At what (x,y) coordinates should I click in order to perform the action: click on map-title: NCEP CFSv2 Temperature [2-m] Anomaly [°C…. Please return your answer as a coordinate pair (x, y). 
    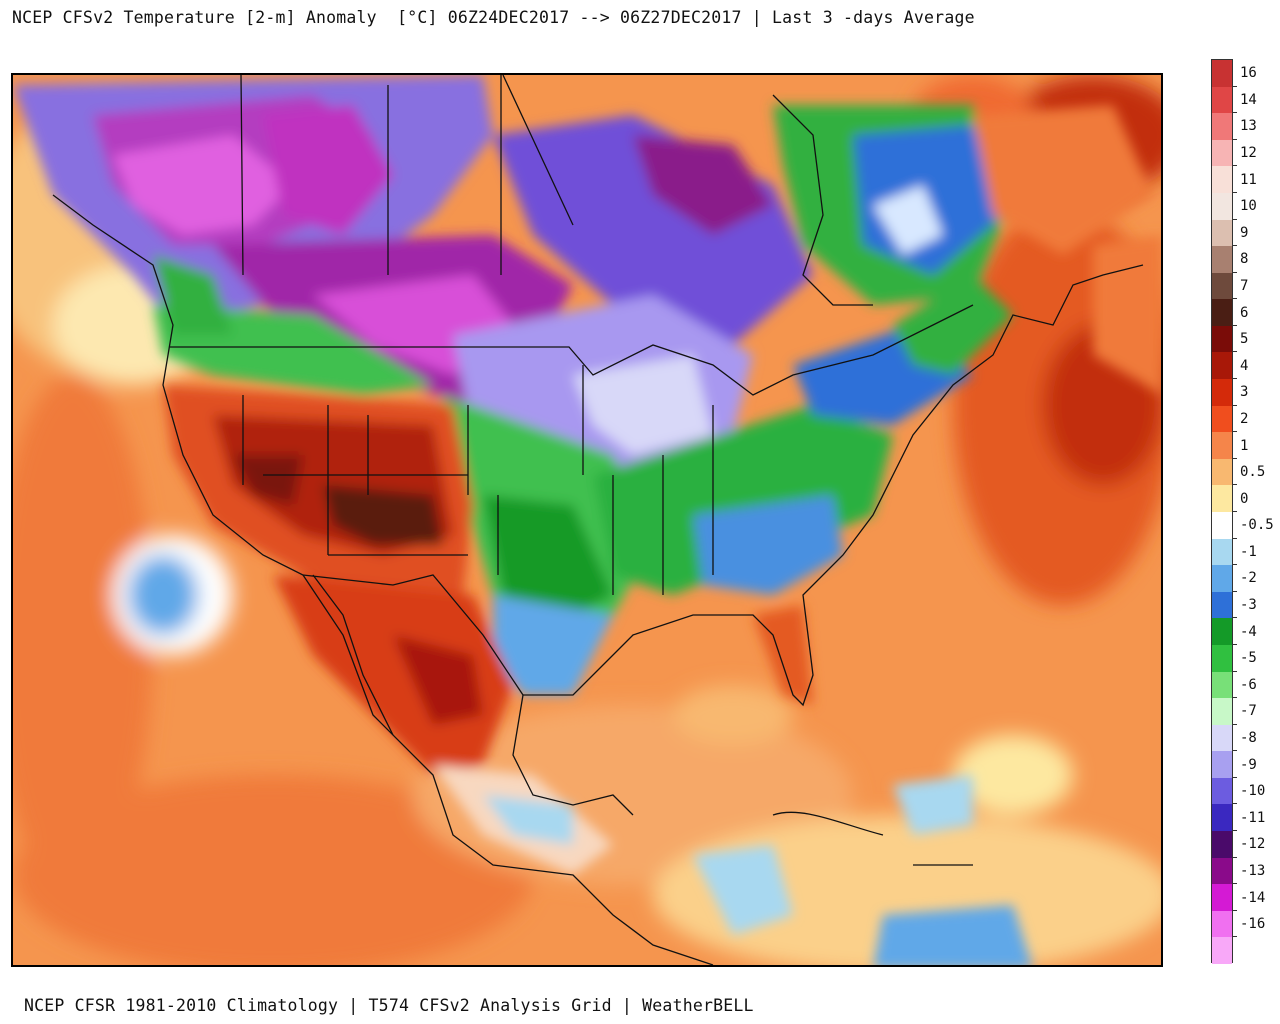
    Looking at the image, I should click on (493, 17).